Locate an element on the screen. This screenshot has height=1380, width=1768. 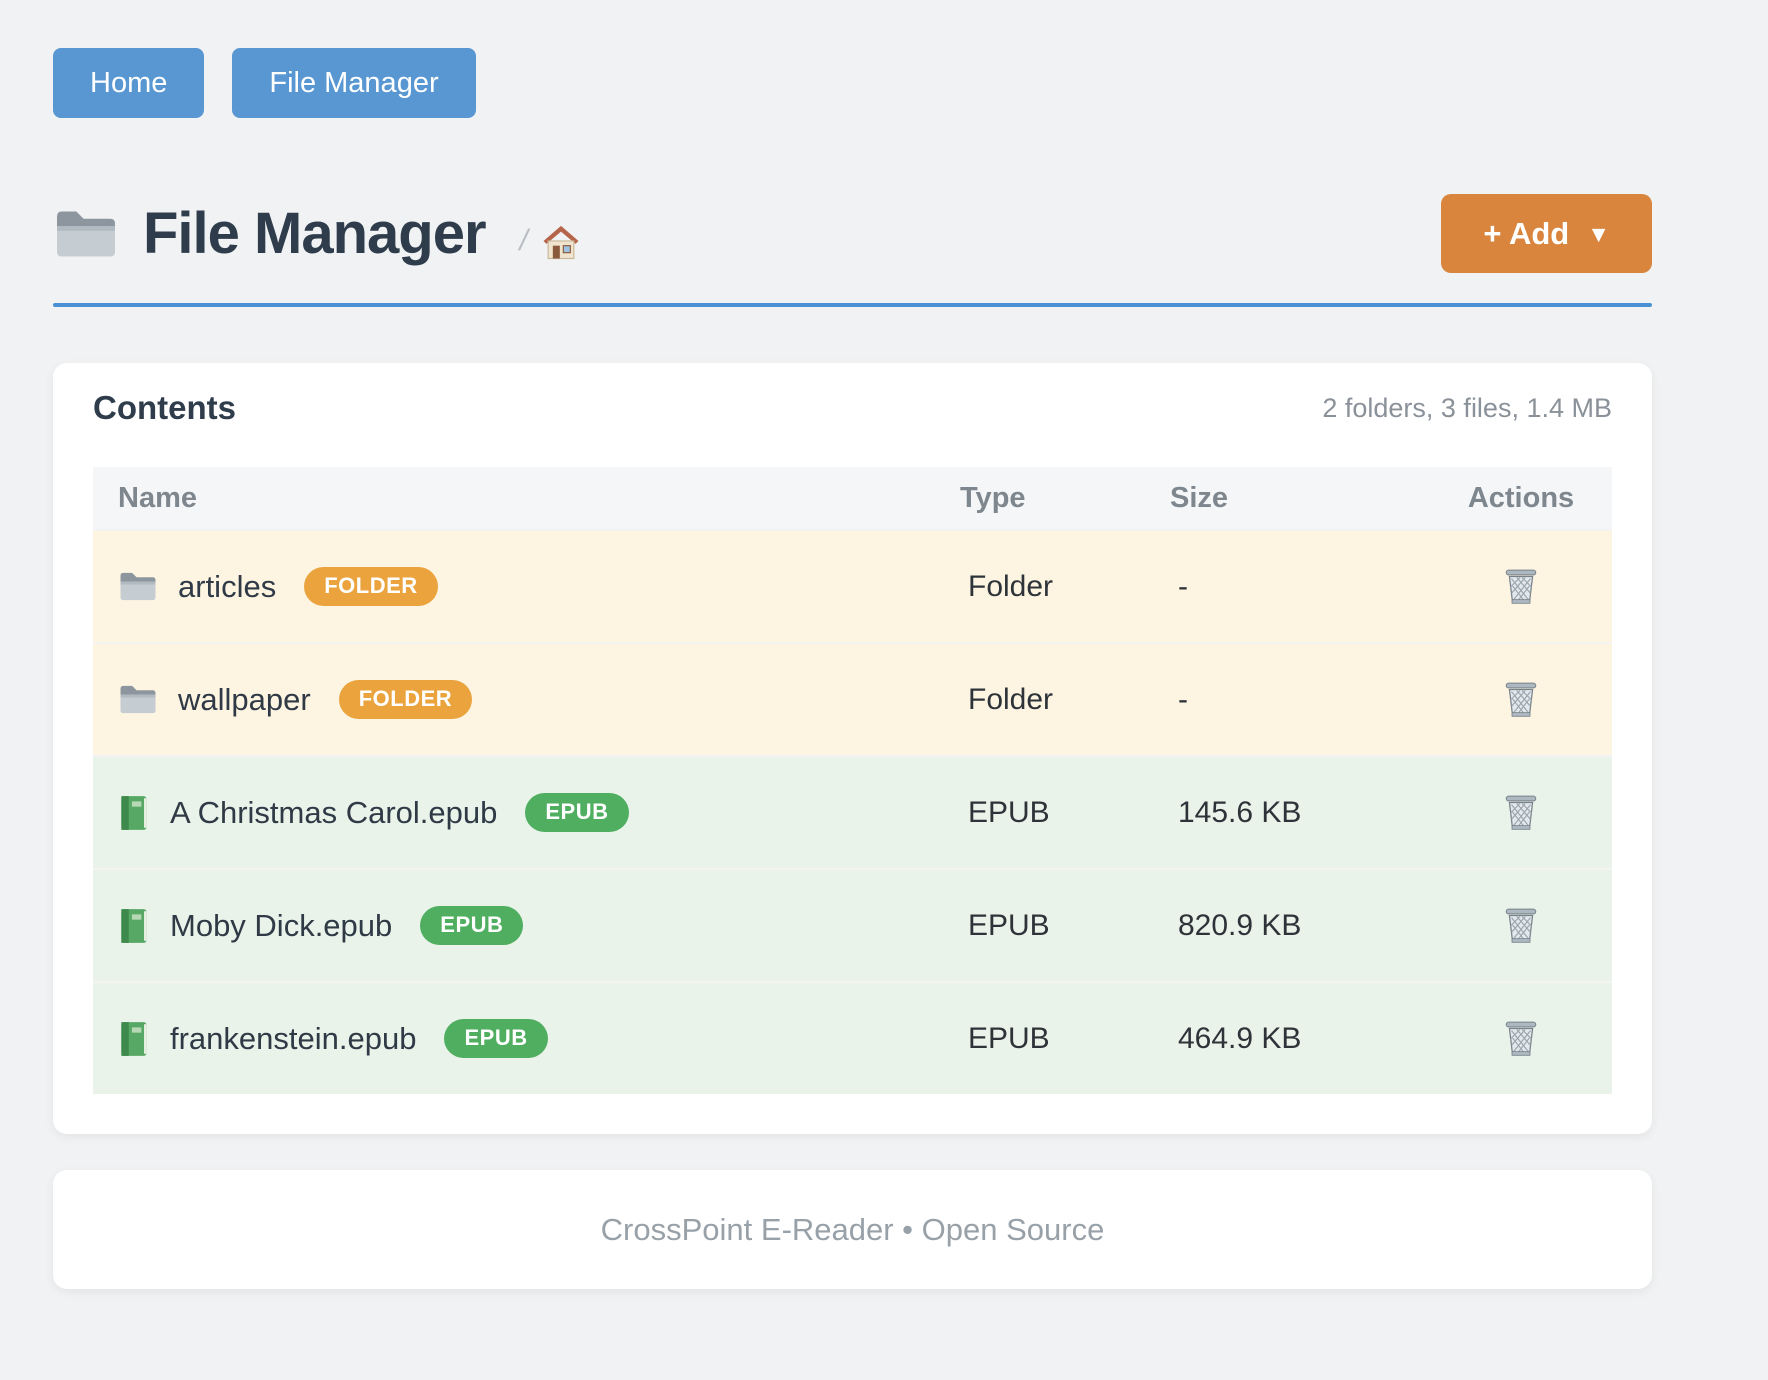
contents-summary: 2 folders, 3 files, 1.4 MB is located at coordinates (1467, 407).